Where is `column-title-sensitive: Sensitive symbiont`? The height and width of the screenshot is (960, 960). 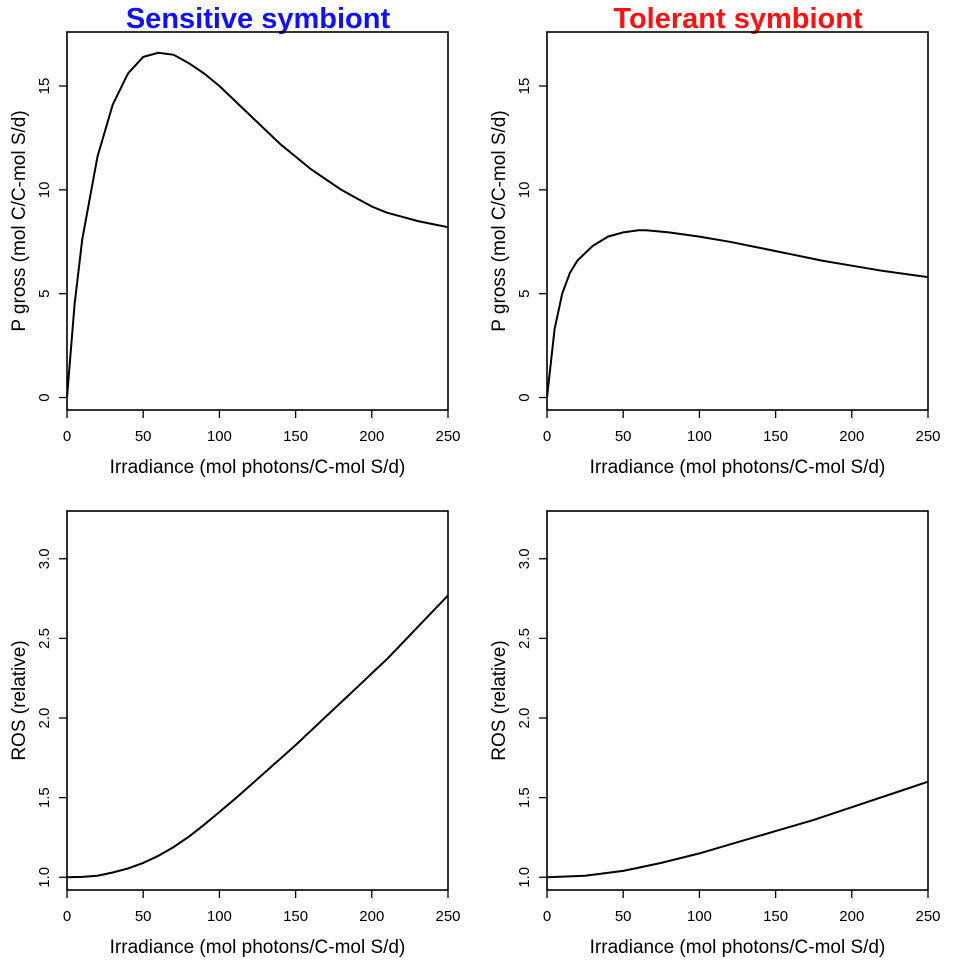 column-title-sensitive: Sensitive symbiont is located at coordinates (258, 19).